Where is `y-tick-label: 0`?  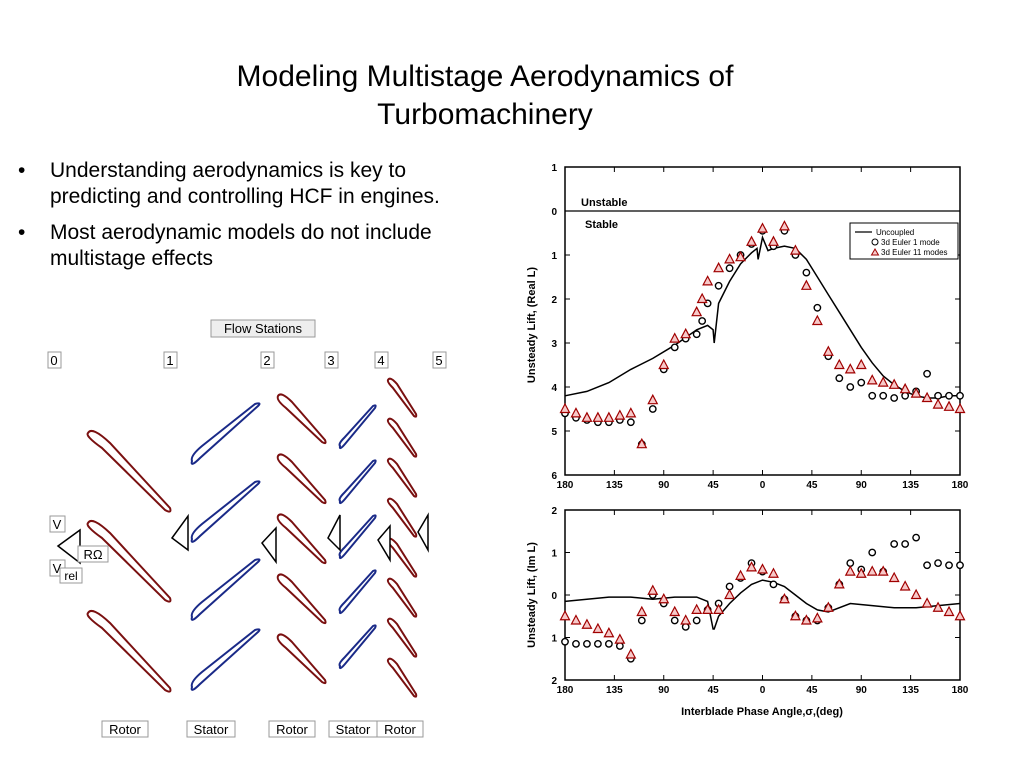
y-tick-label: 0 is located at coordinates (554, 212).